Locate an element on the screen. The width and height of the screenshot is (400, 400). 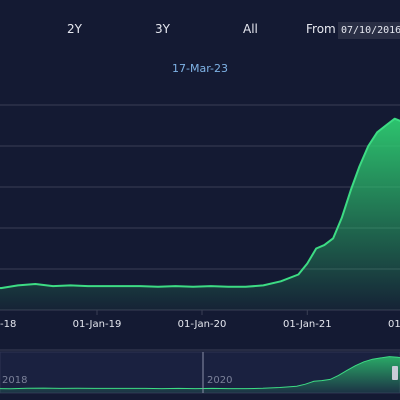
x-tick-label: 01-Jan-20 is located at coordinates (202, 324).